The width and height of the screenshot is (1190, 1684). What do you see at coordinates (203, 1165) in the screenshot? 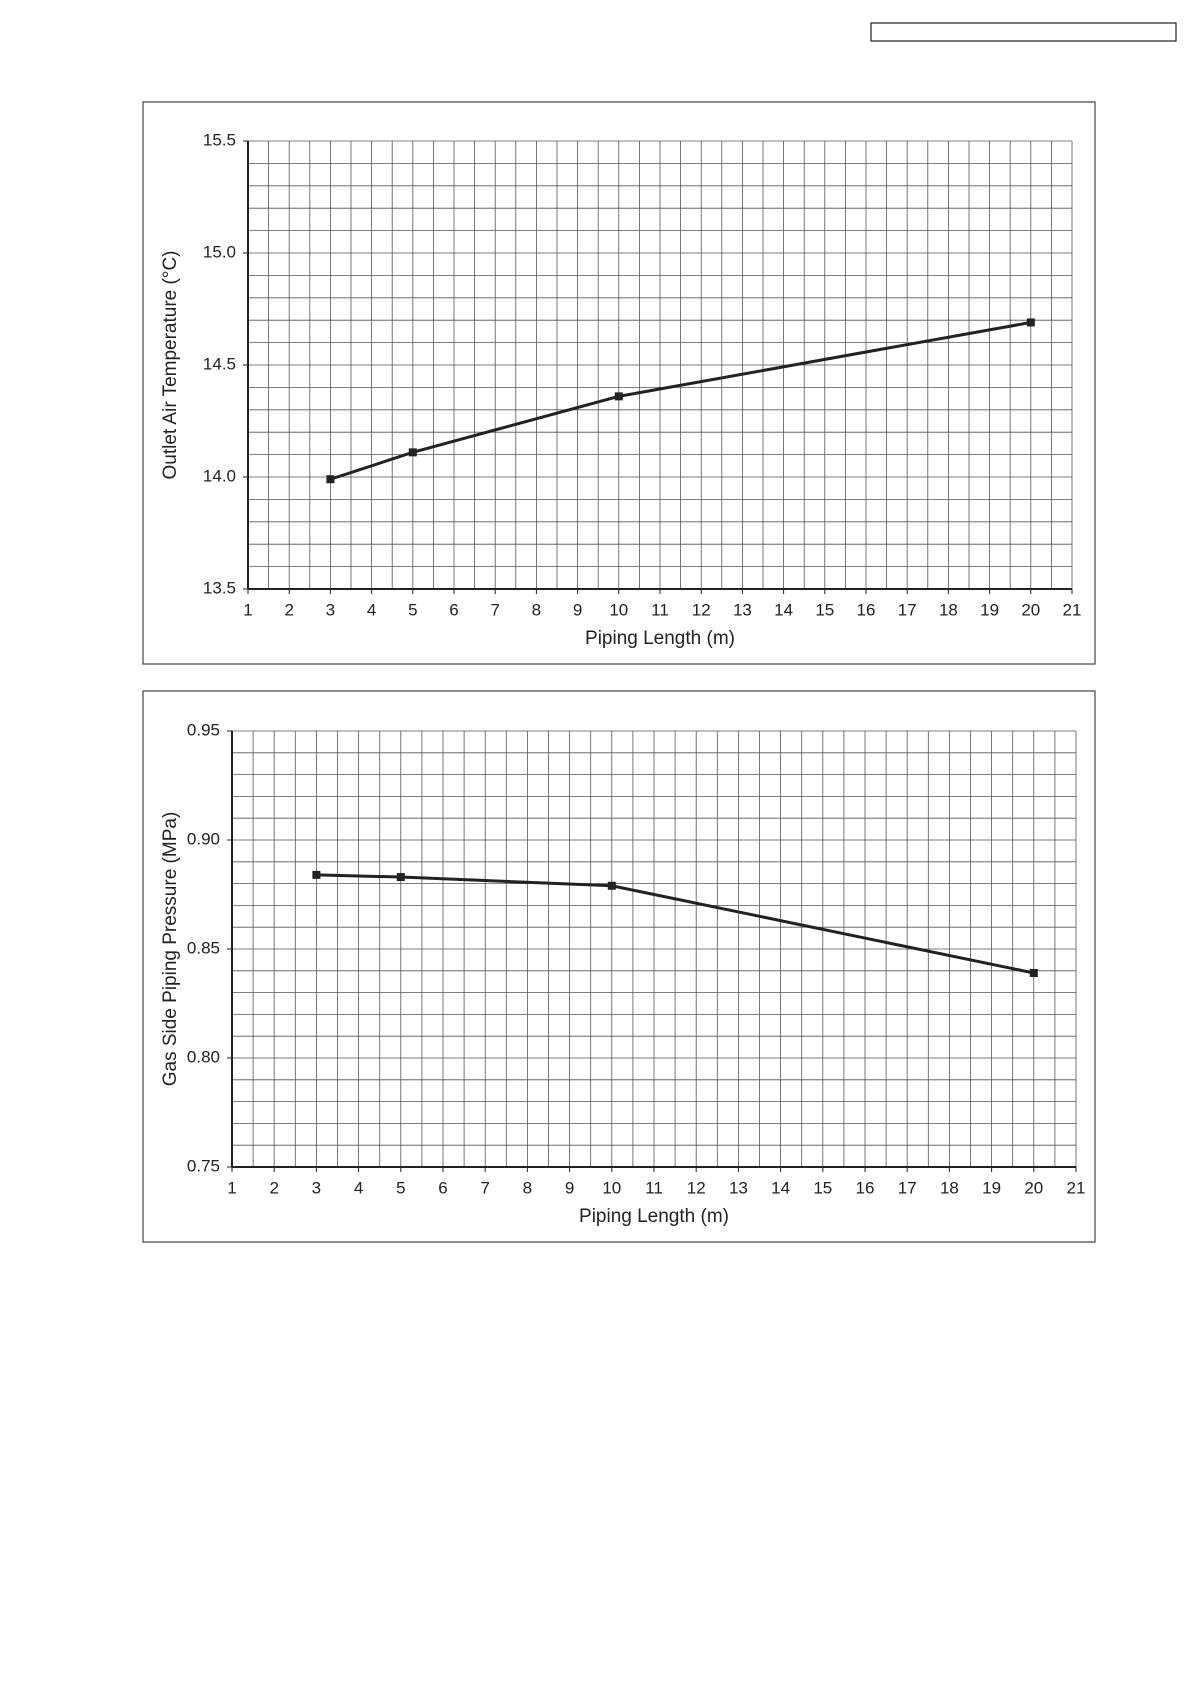
I see `y-tick-label: 0.75` at bounding box center [203, 1165].